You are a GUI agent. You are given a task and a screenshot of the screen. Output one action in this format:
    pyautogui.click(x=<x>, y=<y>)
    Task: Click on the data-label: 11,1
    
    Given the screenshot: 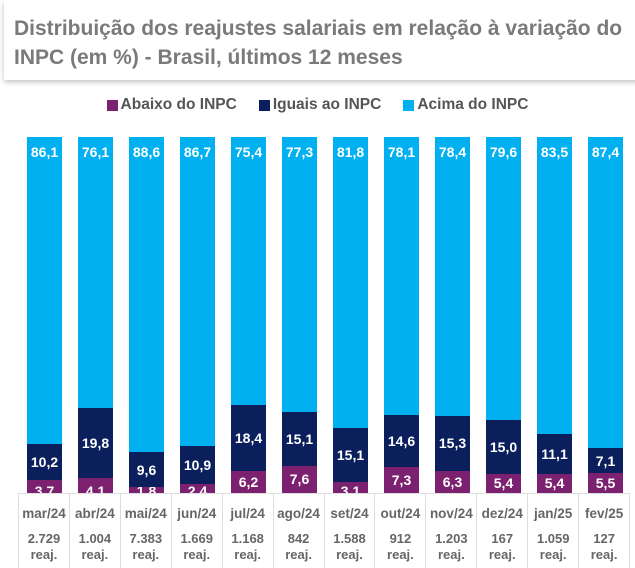 What is the action you would take?
    pyautogui.click(x=554, y=454)
    